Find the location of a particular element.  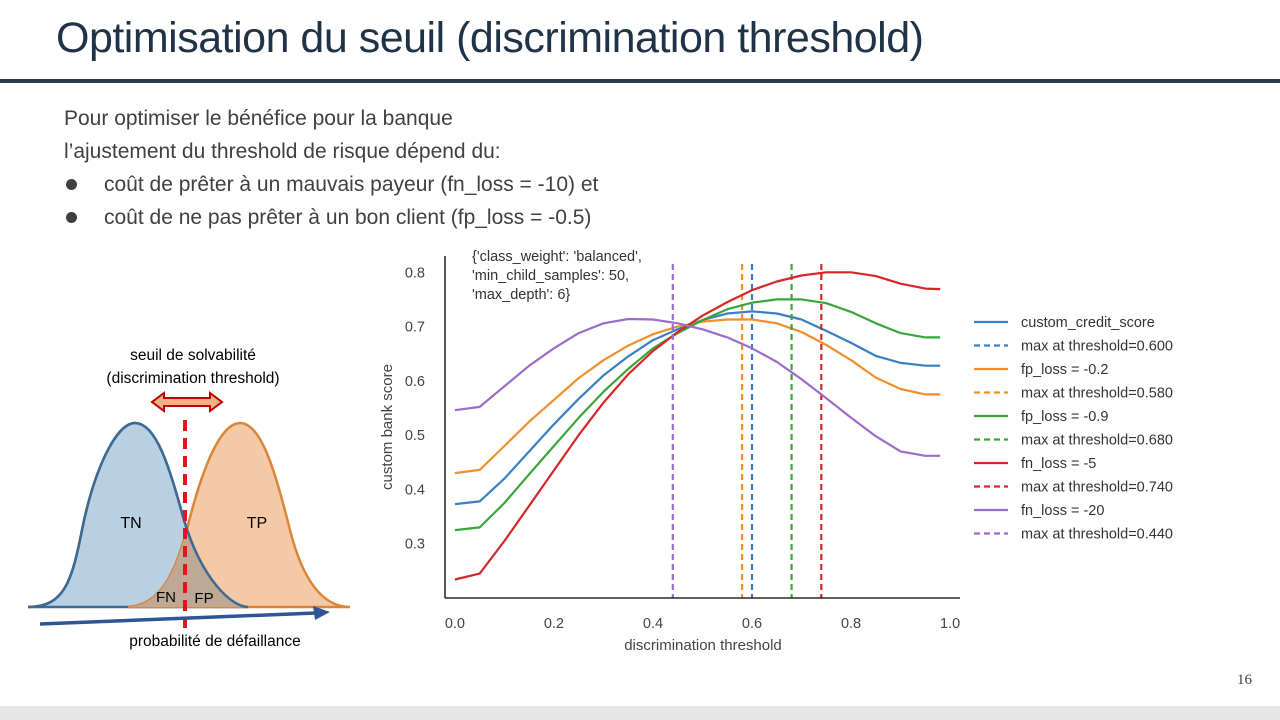

threshold-label-line-1: seuil de solvabilité is located at coordinates (193, 355).